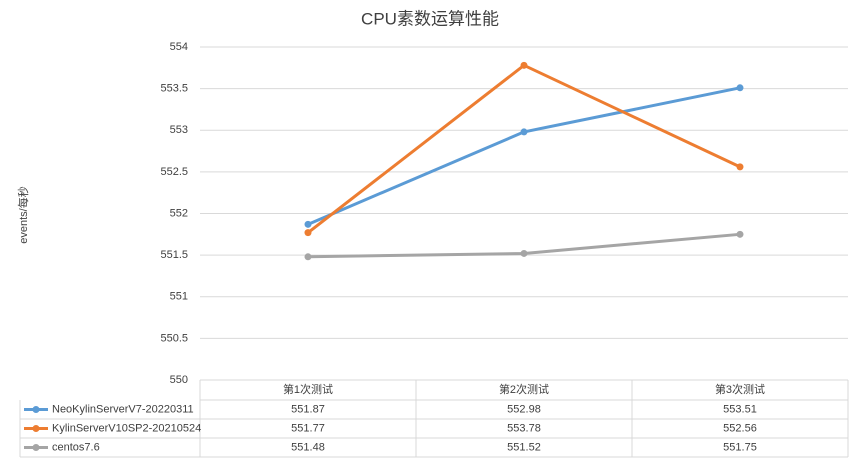 The image size is (853, 462). Describe the element at coordinates (179, 213) in the screenshot. I see `y-tick-label: 552` at that location.